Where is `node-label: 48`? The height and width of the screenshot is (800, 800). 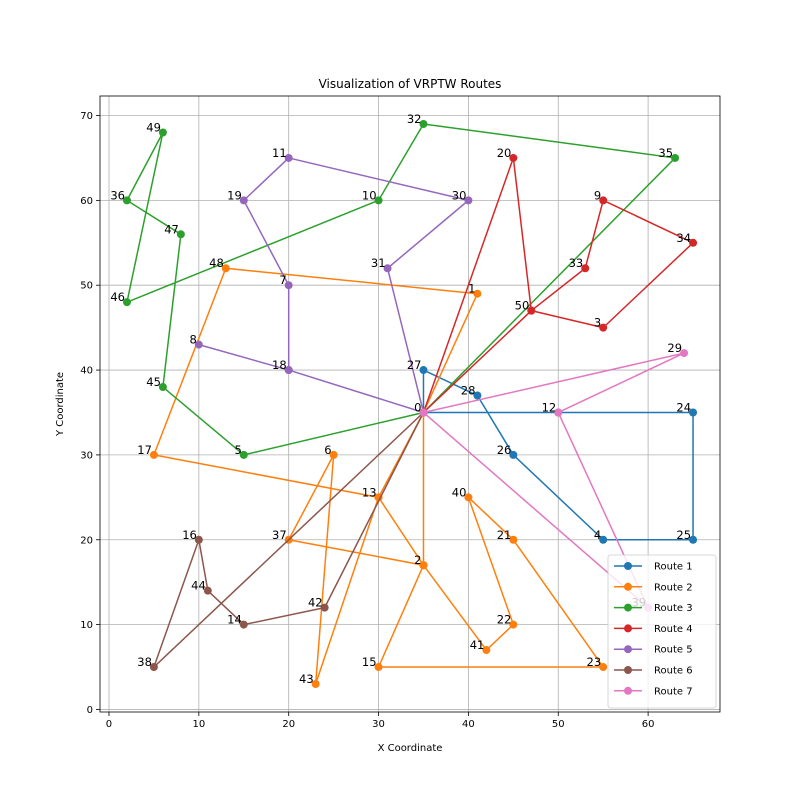 node-label: 48 is located at coordinates (216, 263).